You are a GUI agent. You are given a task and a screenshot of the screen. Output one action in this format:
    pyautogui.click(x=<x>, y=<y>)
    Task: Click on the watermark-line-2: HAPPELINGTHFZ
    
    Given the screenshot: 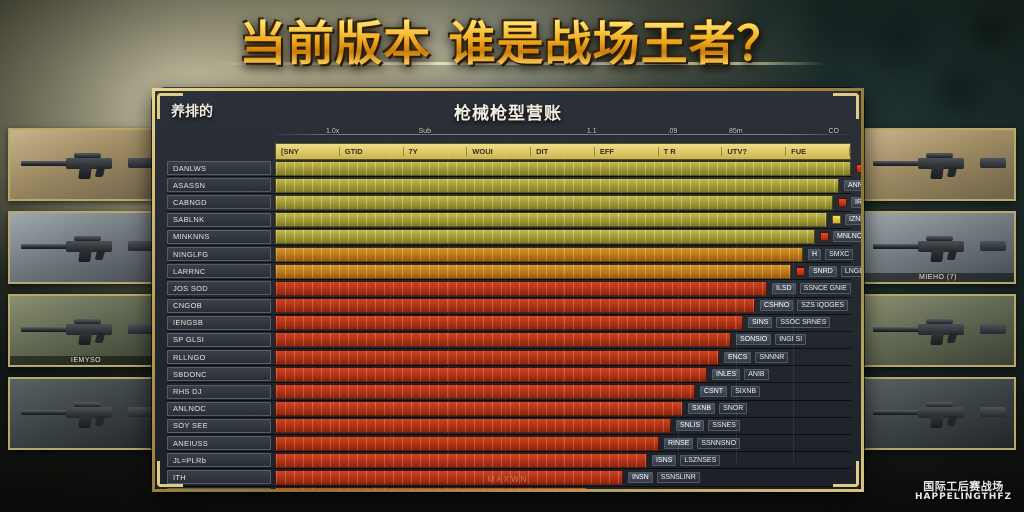 What is the action you would take?
    pyautogui.click(x=963, y=496)
    